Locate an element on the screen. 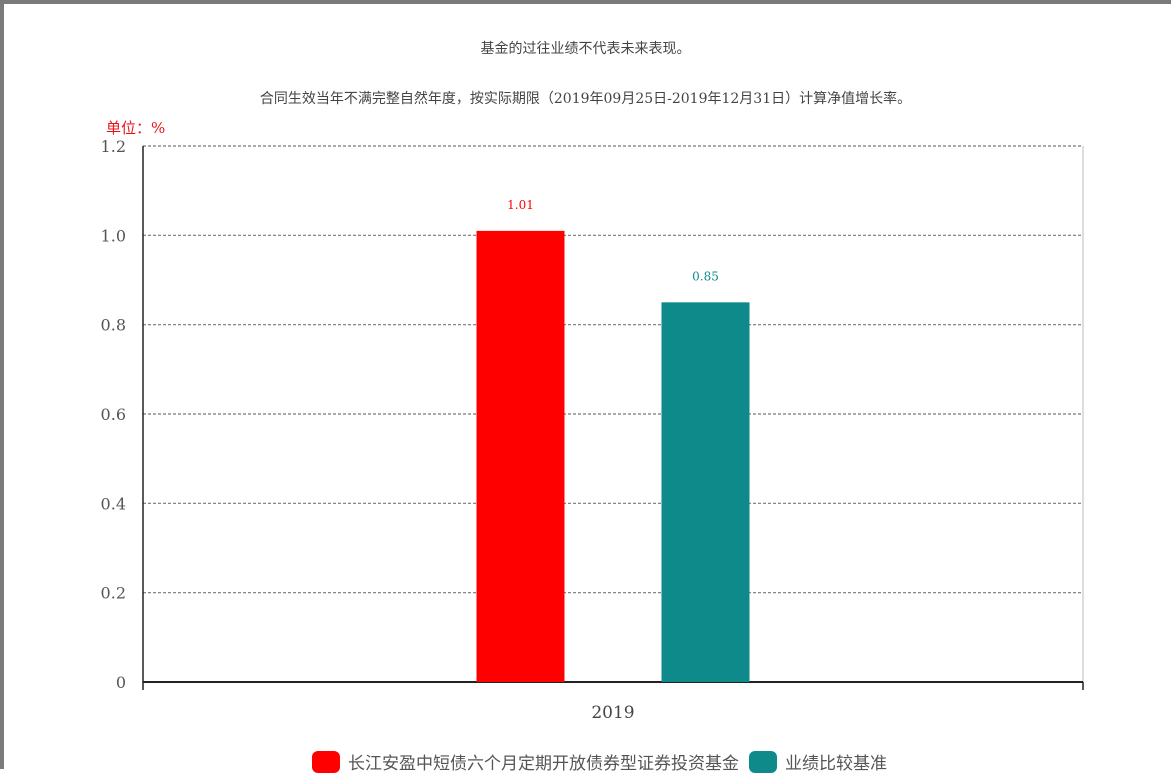 This screenshot has height=774, width=1171. y-tick-label: 0.8 is located at coordinates (113, 325).